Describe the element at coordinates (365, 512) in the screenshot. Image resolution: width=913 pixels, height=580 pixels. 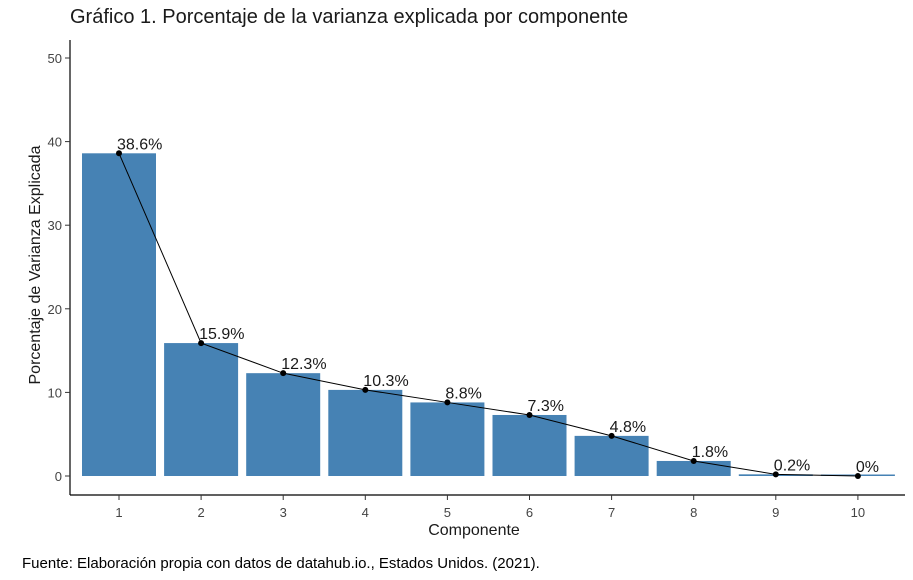
I see `x-tick-label-4: 4` at that location.